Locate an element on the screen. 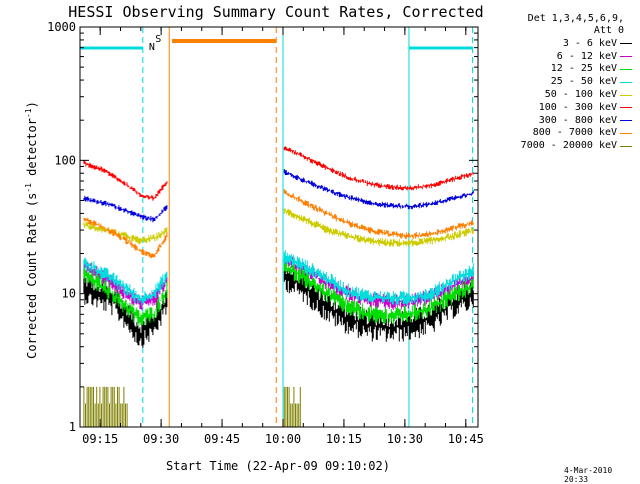 This screenshot has height=484, width=640. legend-label: 50 - 100 keV is located at coordinates (580, 95).